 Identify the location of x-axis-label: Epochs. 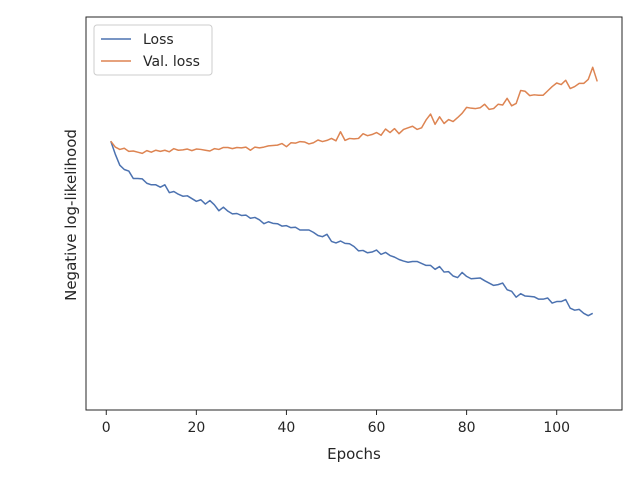
(354, 454).